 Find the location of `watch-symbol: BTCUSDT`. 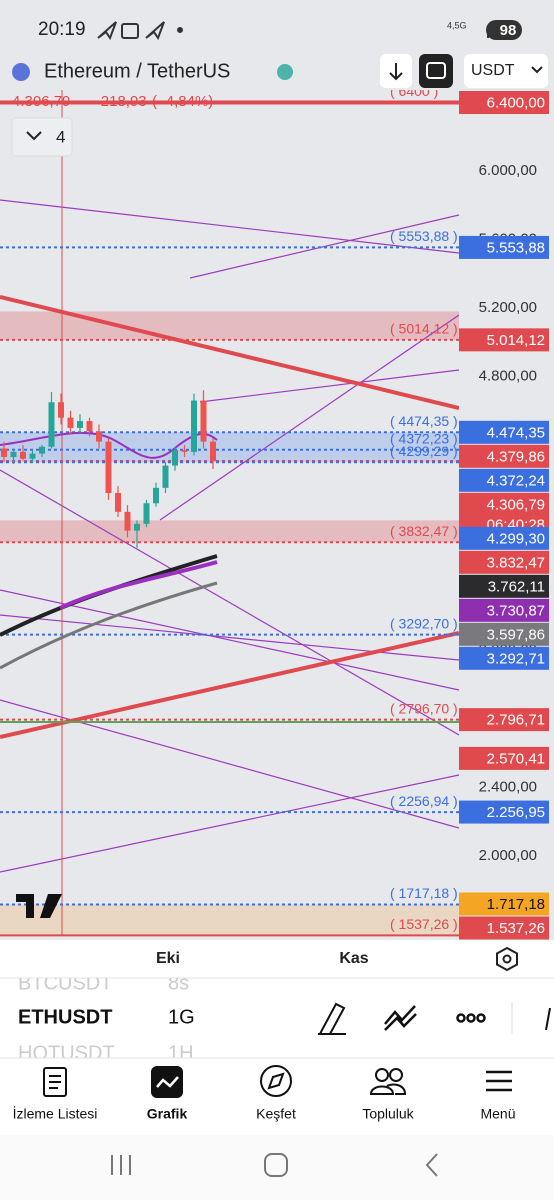

watch-symbol: BTCUSDT is located at coordinates (65, 983).